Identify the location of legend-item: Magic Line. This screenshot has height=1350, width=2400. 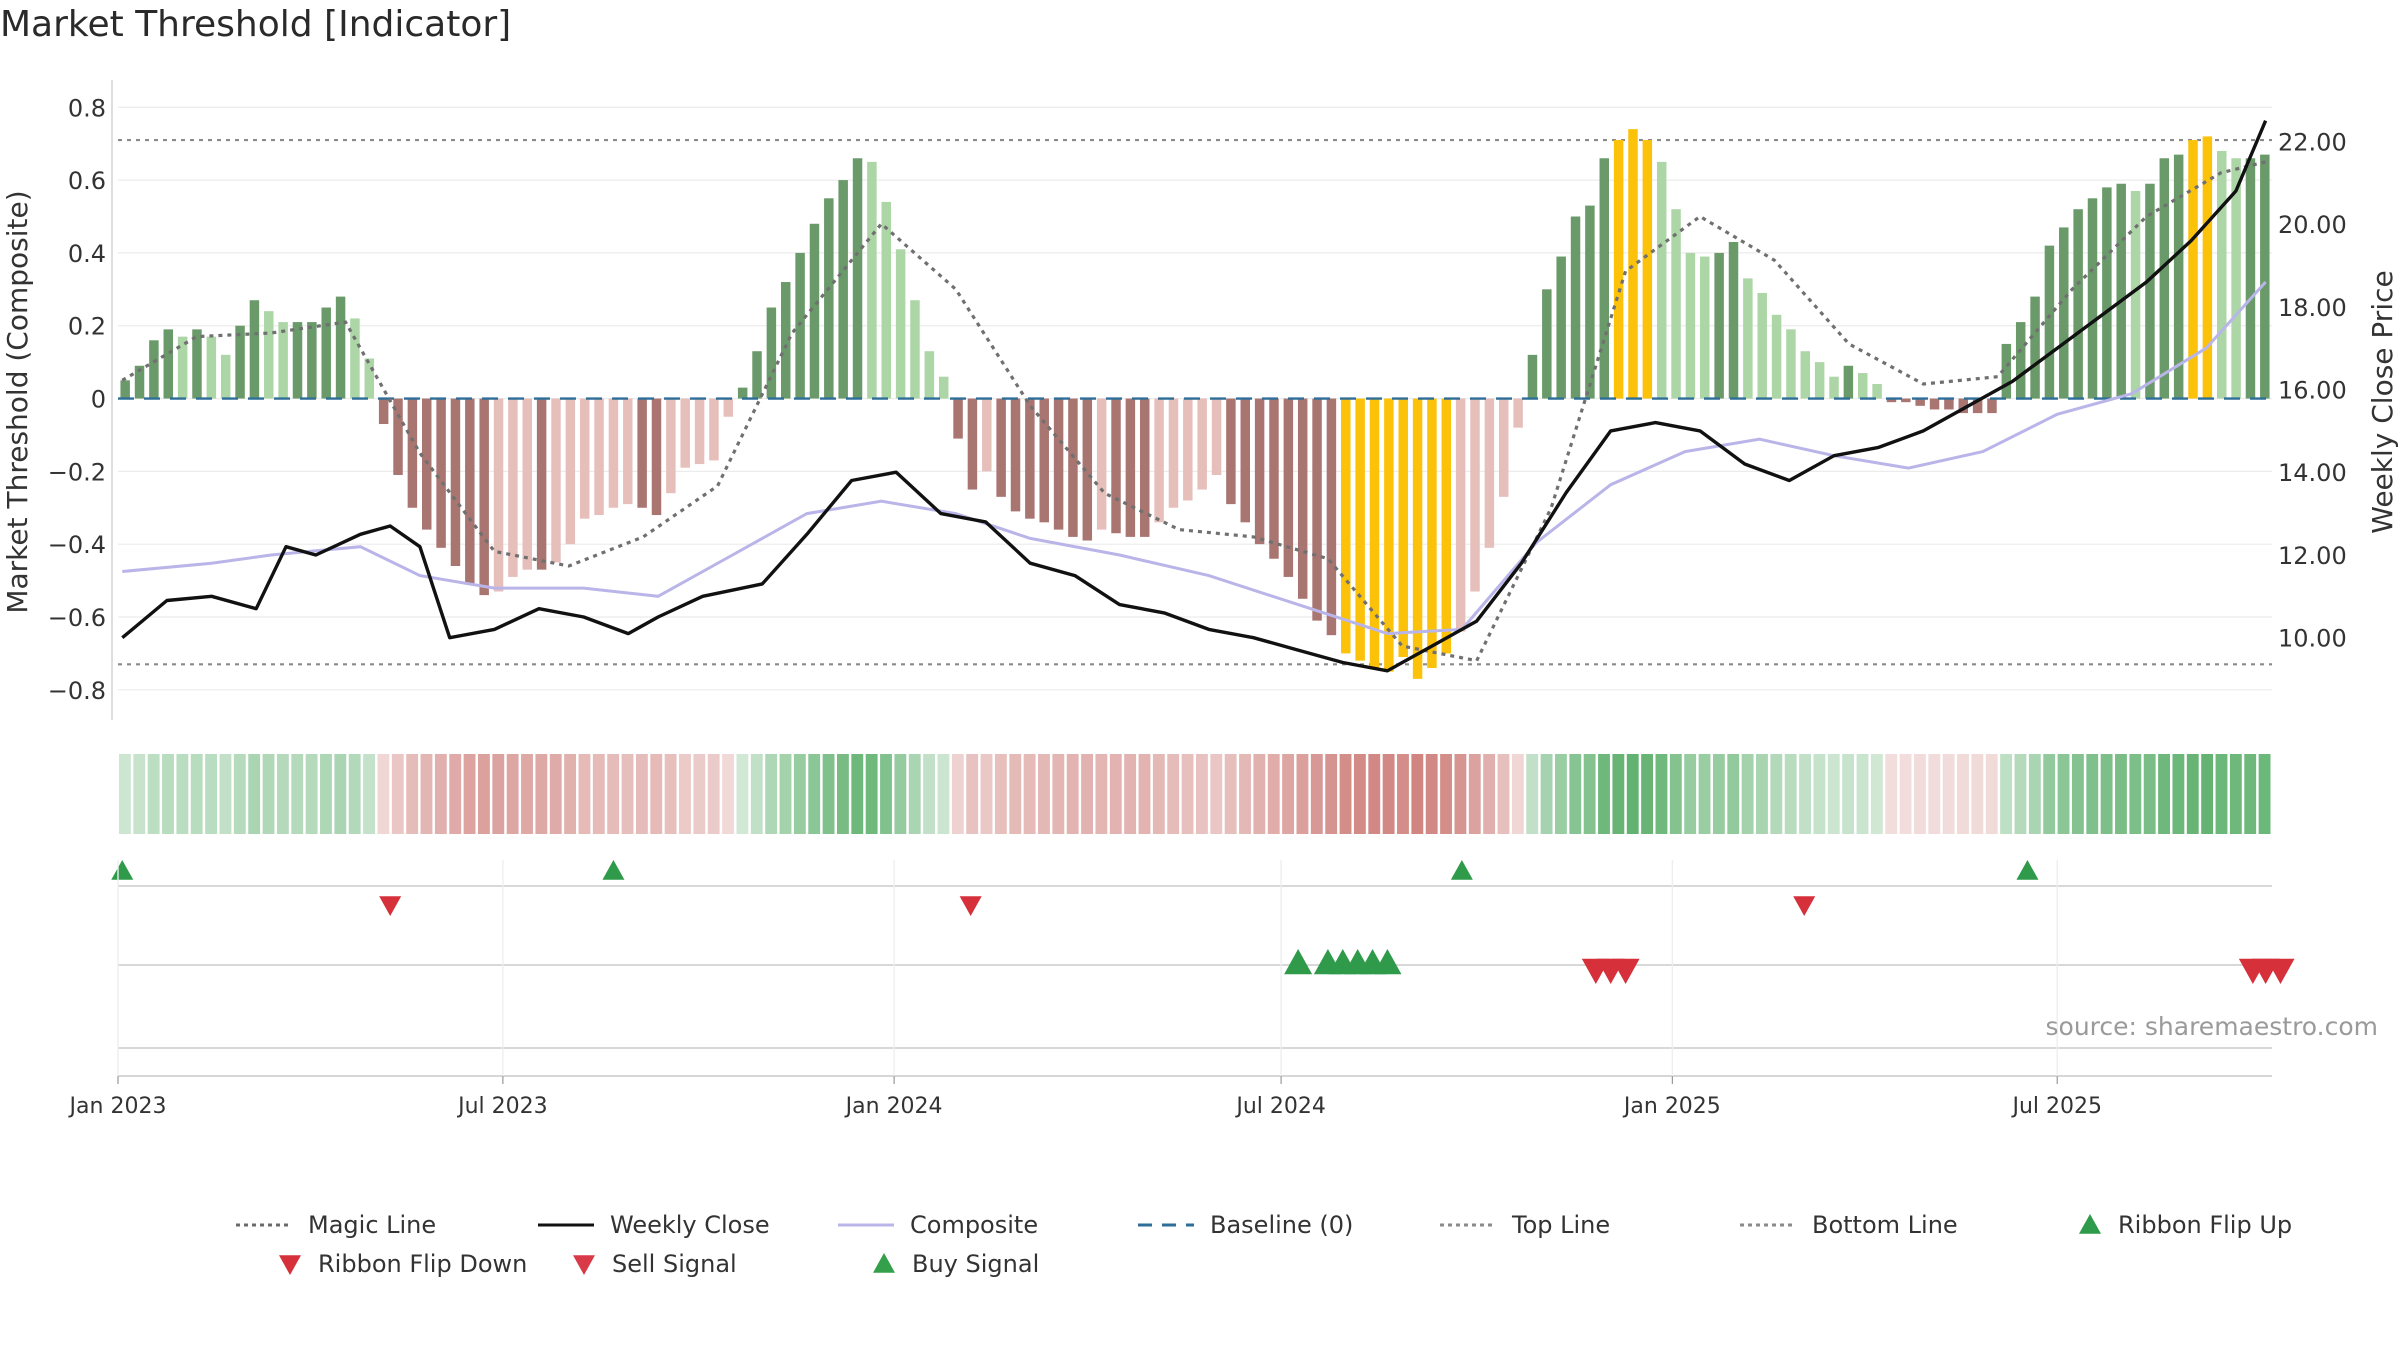
(336, 1225).